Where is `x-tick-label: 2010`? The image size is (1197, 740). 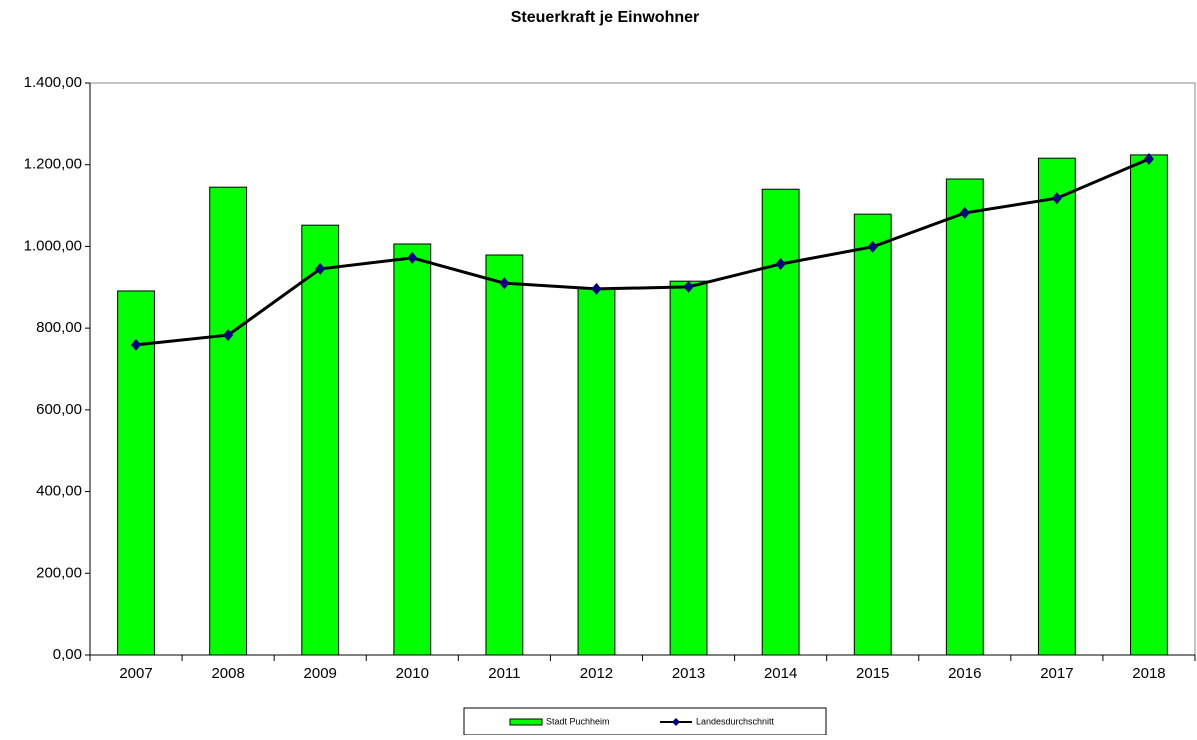
x-tick-label: 2010 is located at coordinates (412, 673).